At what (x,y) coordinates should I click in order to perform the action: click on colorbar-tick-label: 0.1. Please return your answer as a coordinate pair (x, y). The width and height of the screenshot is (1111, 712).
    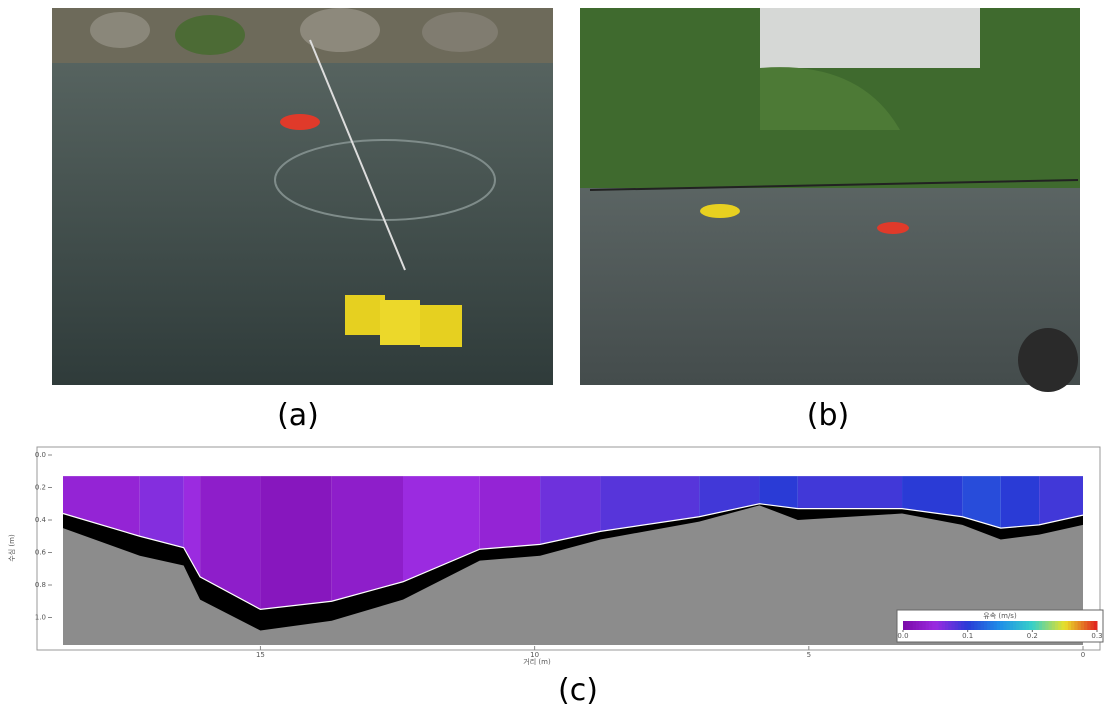
    Looking at the image, I should click on (967, 636).